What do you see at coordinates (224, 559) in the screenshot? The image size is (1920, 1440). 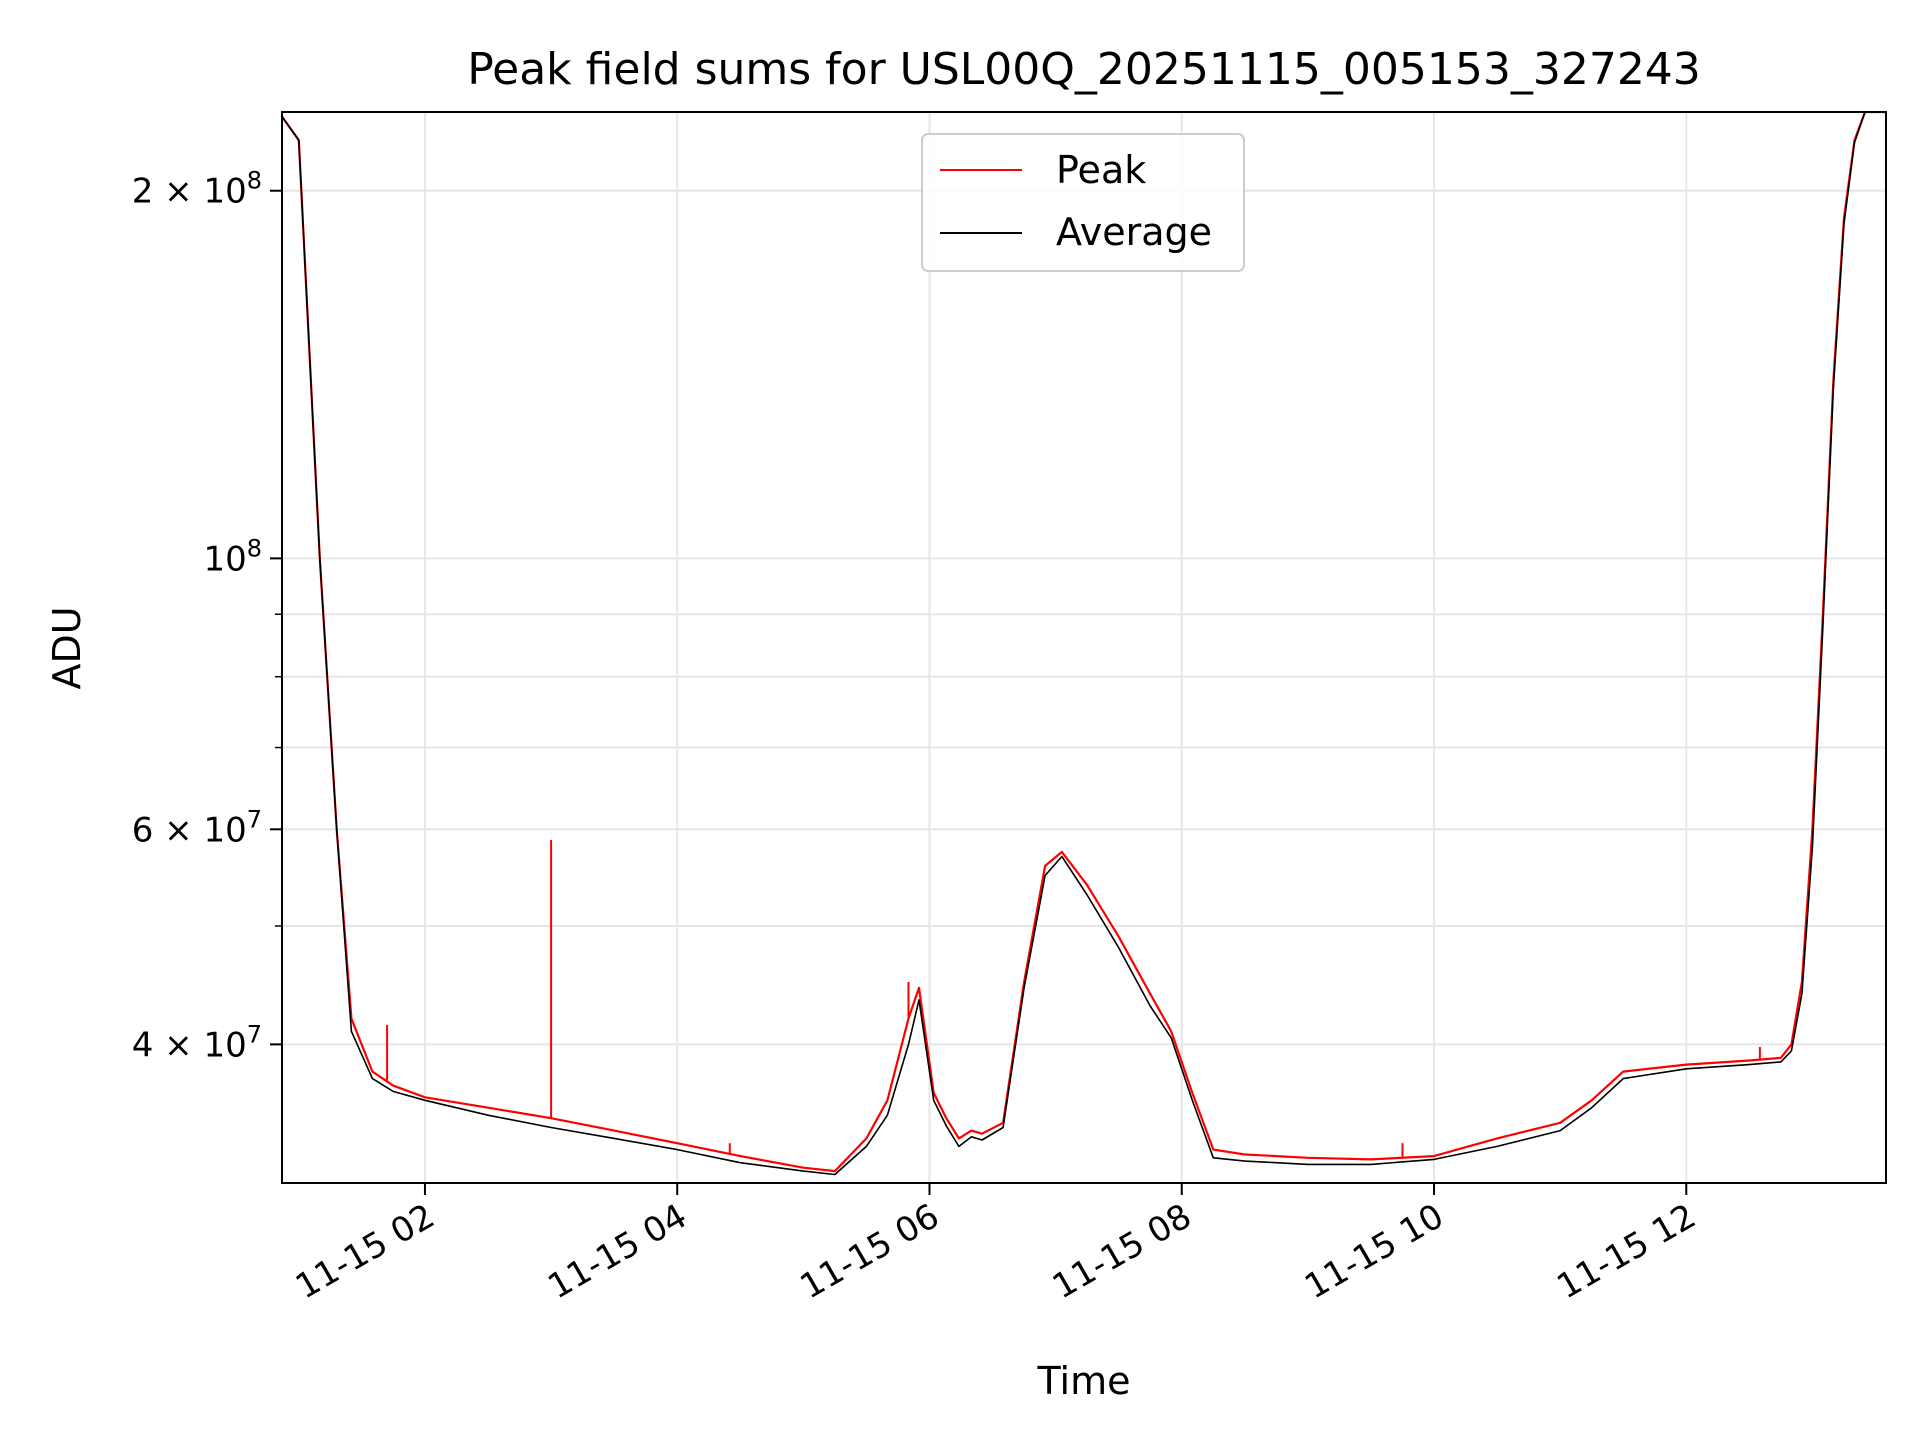 I see `y-tick-label-base: 10` at bounding box center [224, 559].